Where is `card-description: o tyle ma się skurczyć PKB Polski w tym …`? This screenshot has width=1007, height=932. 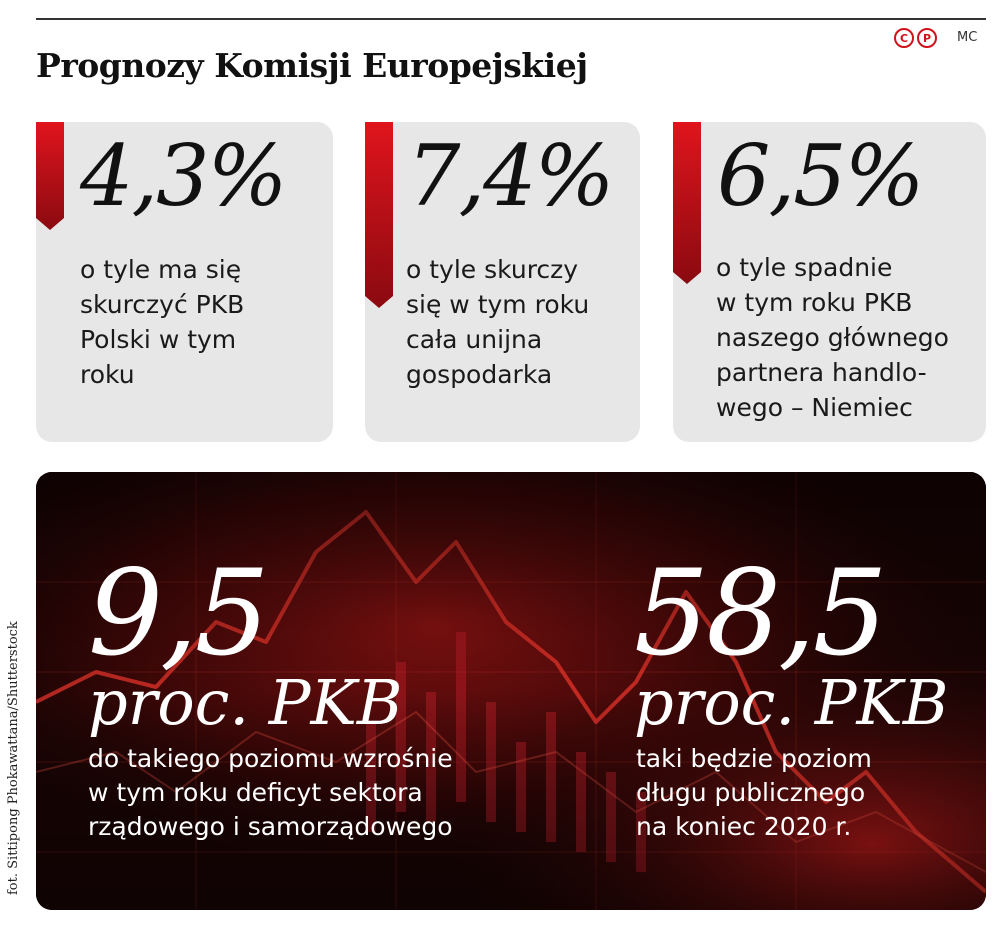 card-description: o tyle ma się skurczyć PKB Polski w tym … is located at coordinates (162, 322).